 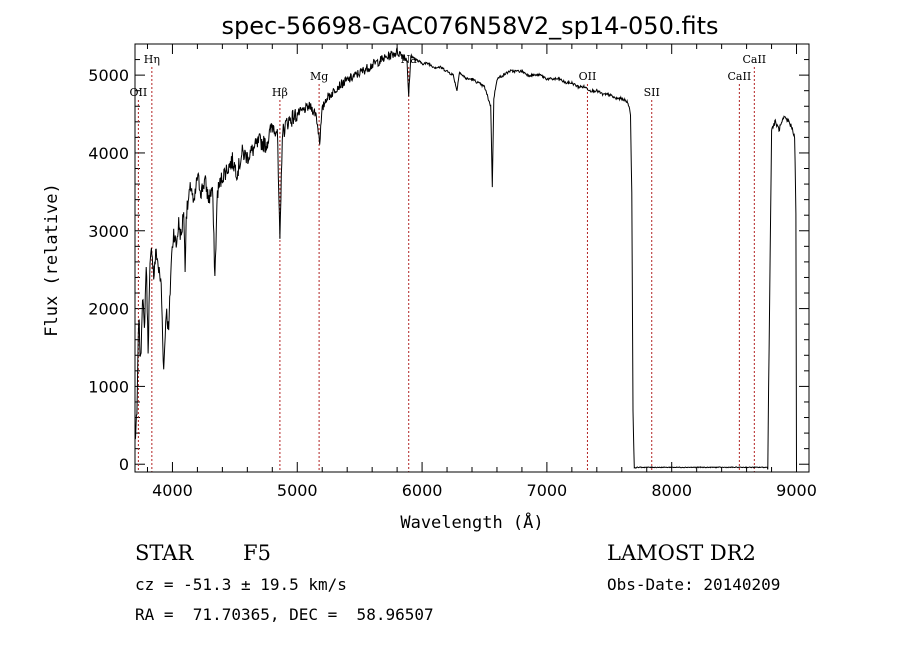 I want to click on object-class: STAR, so click(x=164, y=553).